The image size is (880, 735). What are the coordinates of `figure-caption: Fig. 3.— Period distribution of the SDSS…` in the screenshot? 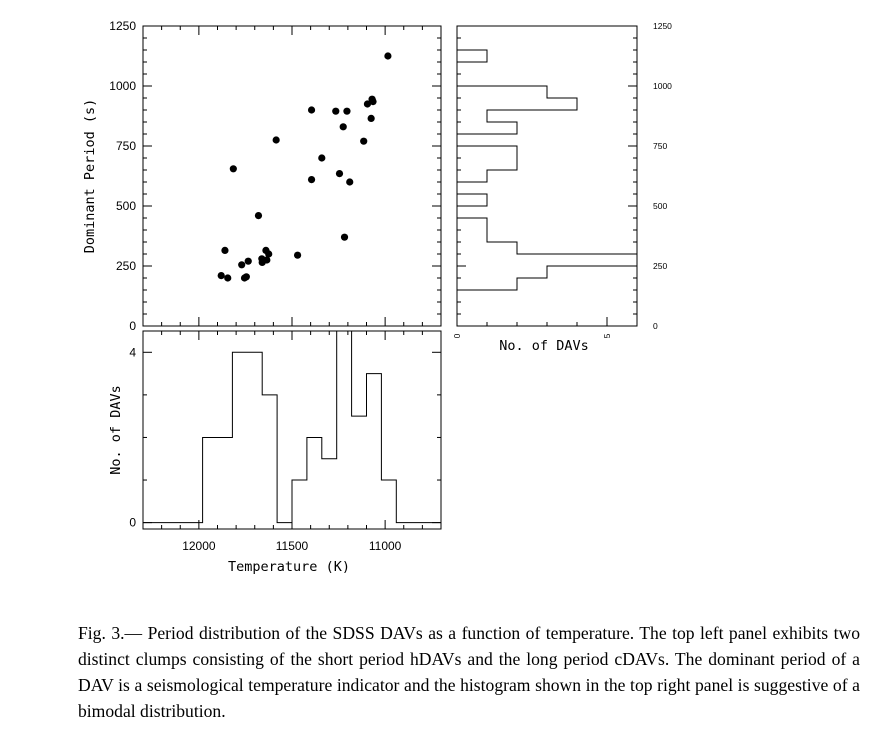 It's located at (469, 672).